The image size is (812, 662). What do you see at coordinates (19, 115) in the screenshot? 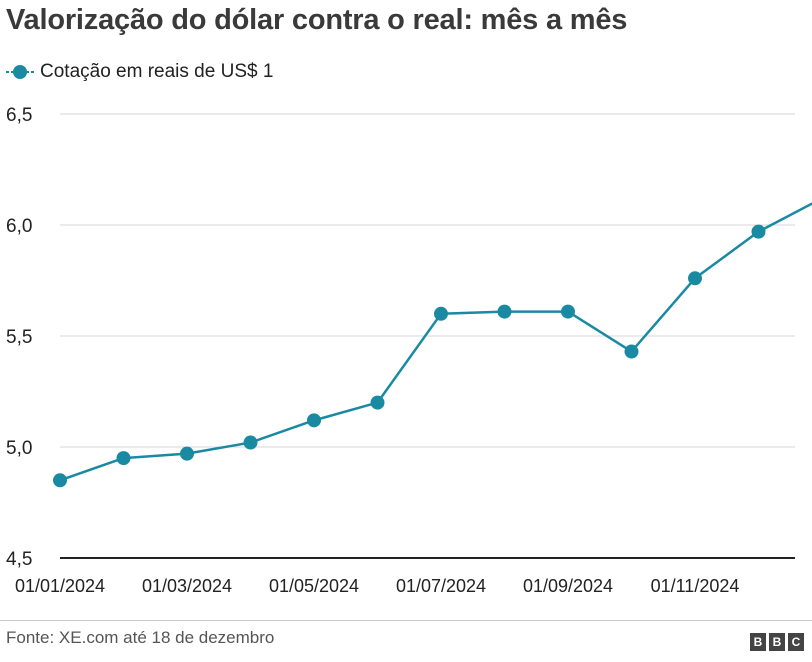
I see `y-tick-label: 6,5` at bounding box center [19, 115].